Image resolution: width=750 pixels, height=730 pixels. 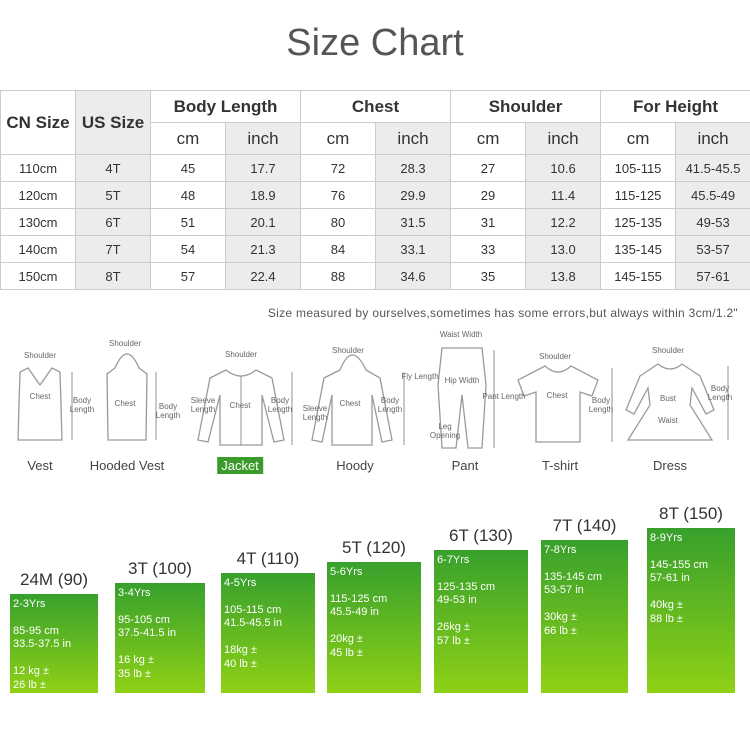 What do you see at coordinates (188, 276) in the screenshot?
I see `table-cell: 57` at bounding box center [188, 276].